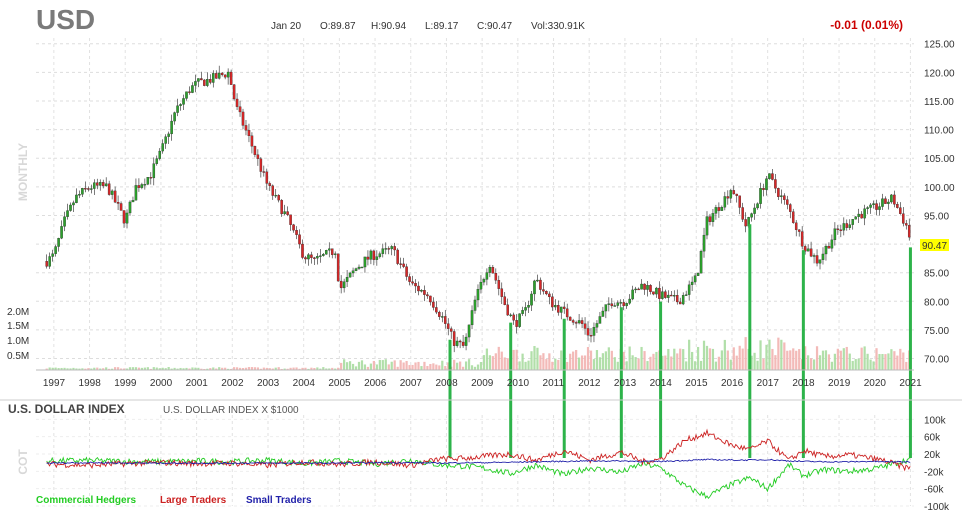 This screenshot has height=520, width=962. Describe the element at coordinates (932, 455) in the screenshot. I see `cot-tick-label: 20k` at that location.